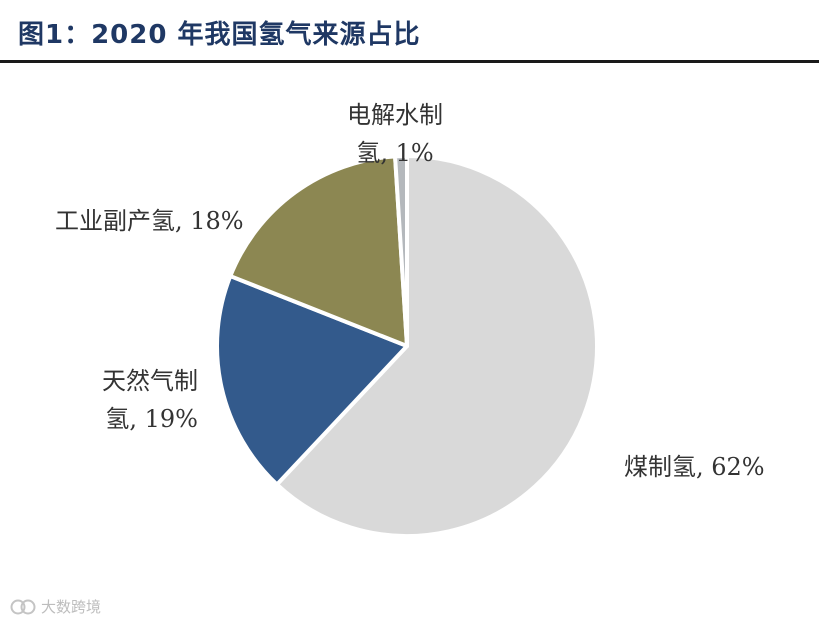  What do you see at coordinates (401, 250) in the screenshot?
I see `slice-electrolysis` at bounding box center [401, 250].